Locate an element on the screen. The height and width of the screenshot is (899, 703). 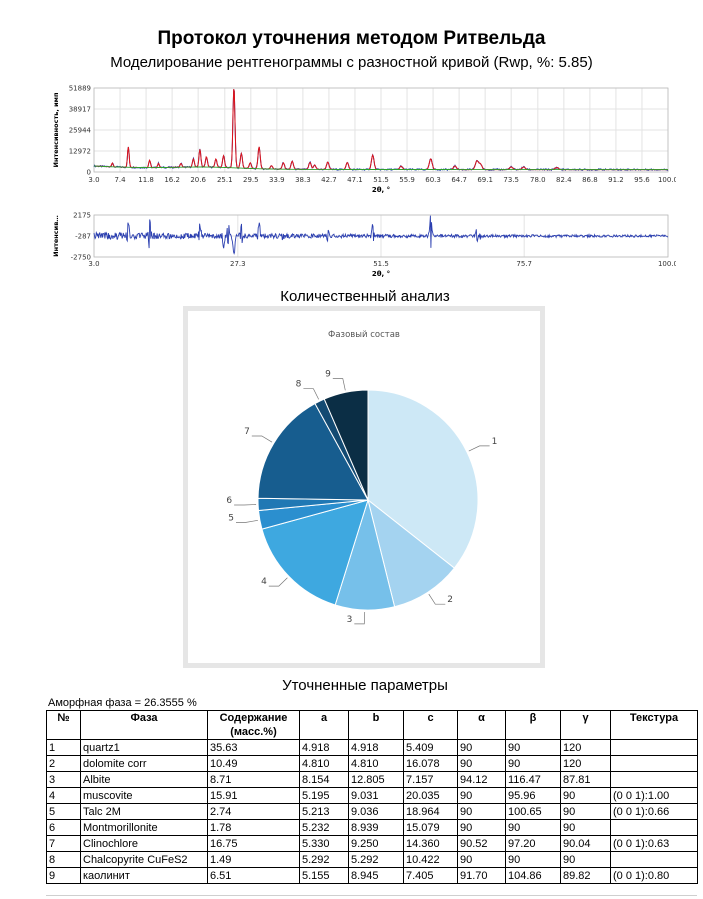
table-cell: 8.71 is located at coordinates (253, 779).